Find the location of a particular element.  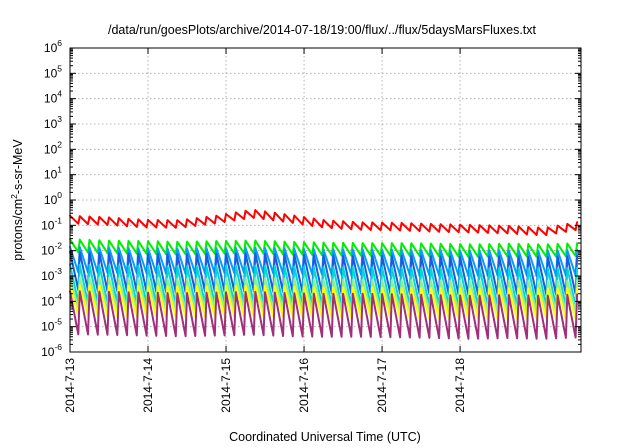

x-tick-label: 2014-7-17 is located at coordinates (382, 385).